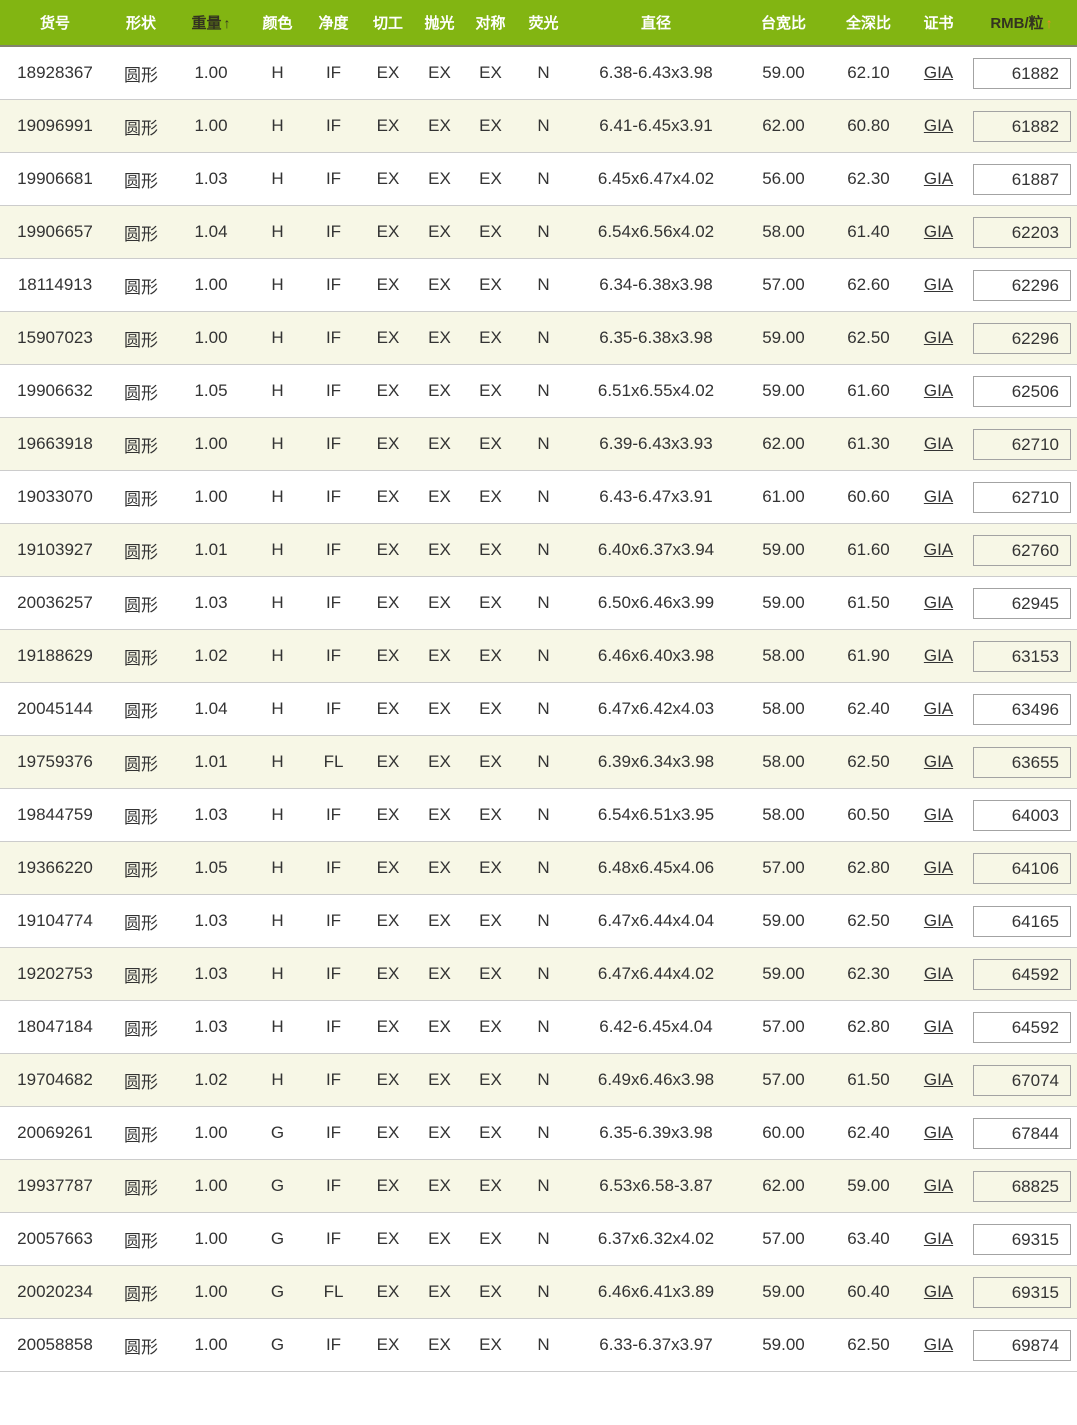  I want to click on cell-item-no: 19096991, so click(55, 126).